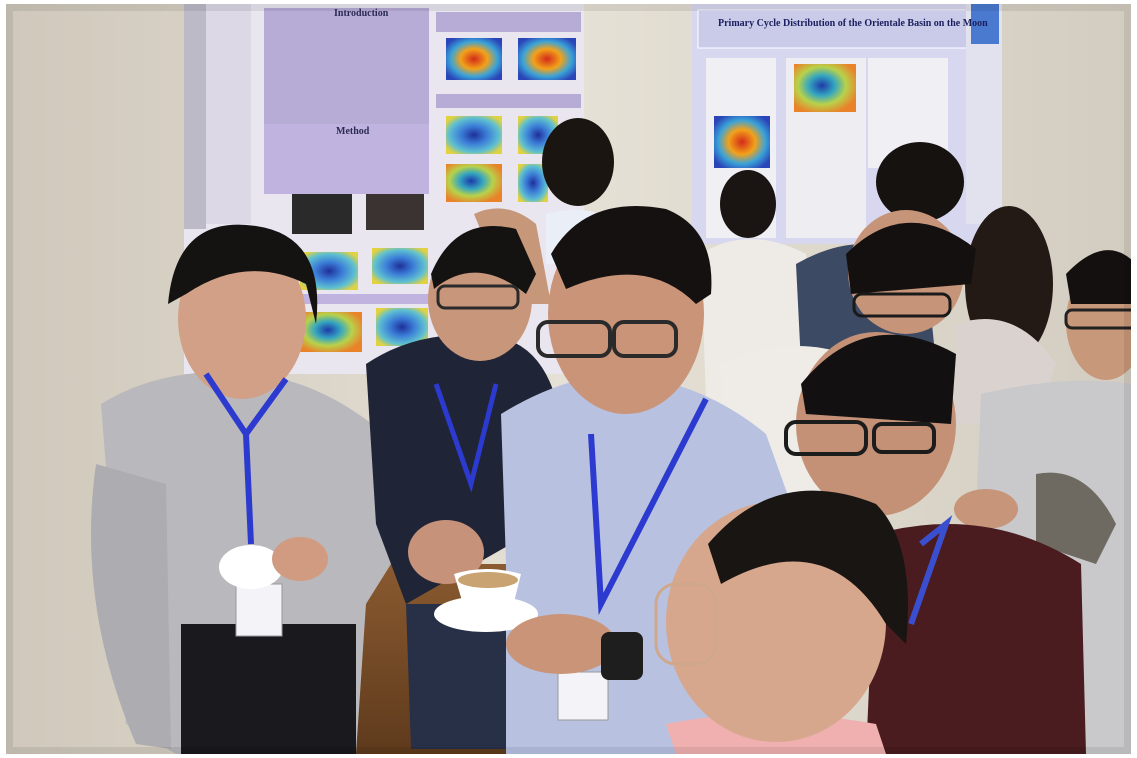  What do you see at coordinates (622, 656) in the screenshot?
I see `wristwatch` at bounding box center [622, 656].